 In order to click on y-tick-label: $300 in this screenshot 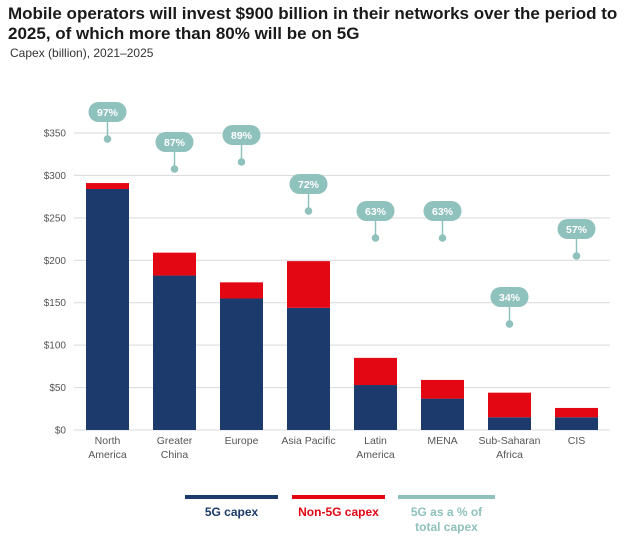, I will do `click(55, 176)`.